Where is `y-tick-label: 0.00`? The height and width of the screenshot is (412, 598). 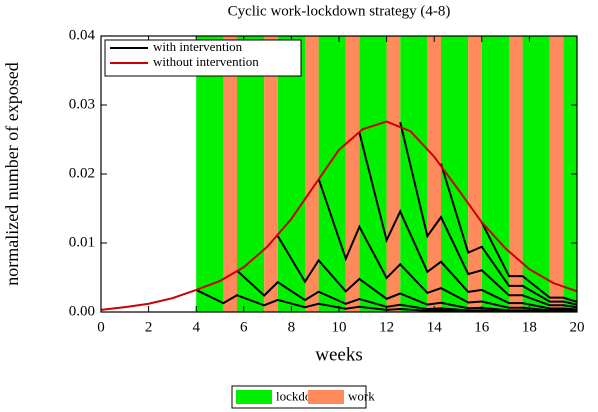 y-tick-label: 0.00 is located at coordinates (82, 311).